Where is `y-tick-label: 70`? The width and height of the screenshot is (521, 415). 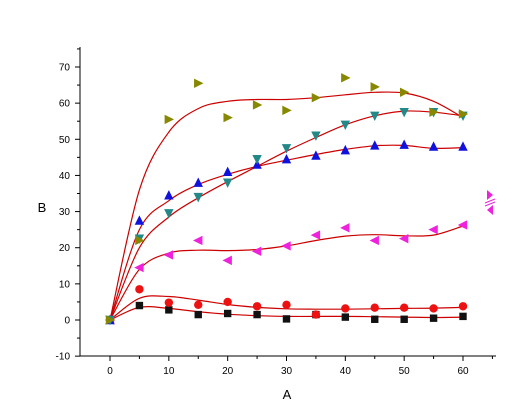 y-tick-label: 70 is located at coordinates (65, 68).